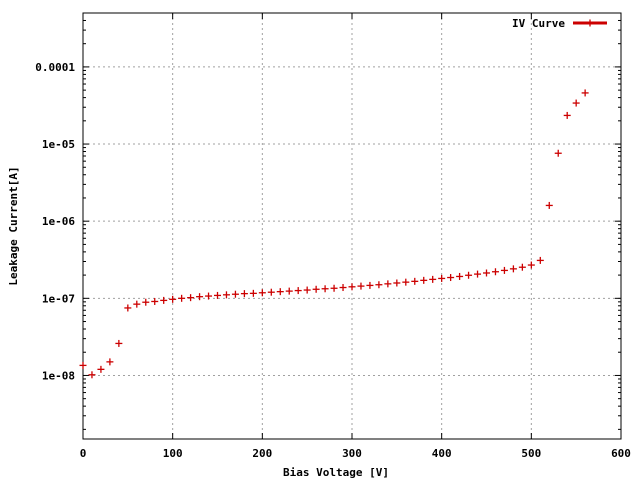 This screenshot has width=640, height=480. What do you see at coordinates (13, 225) in the screenshot?
I see `y-axis-title: Leakage Current[A]` at bounding box center [13, 225].